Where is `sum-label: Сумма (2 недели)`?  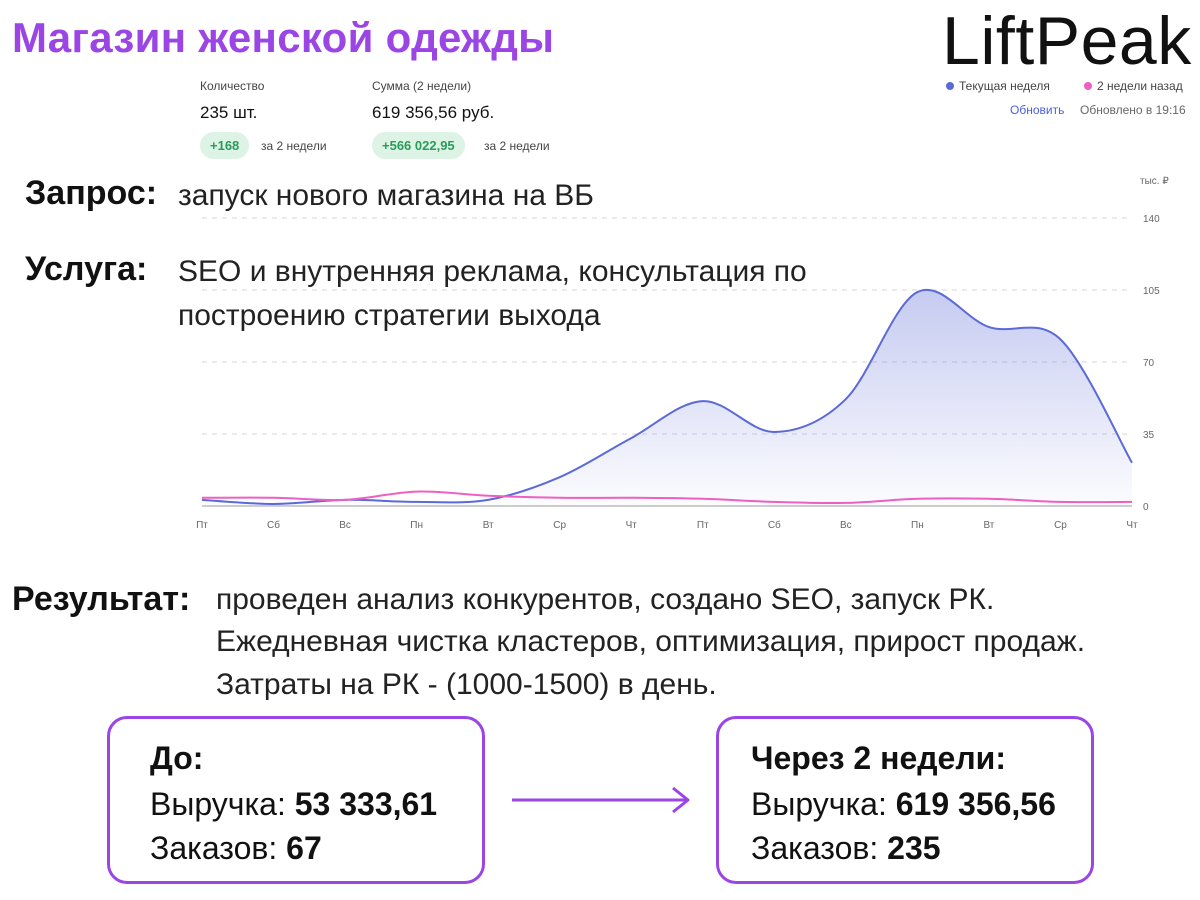
sum-label: Сумма (2 недели) is located at coordinates (422, 86).